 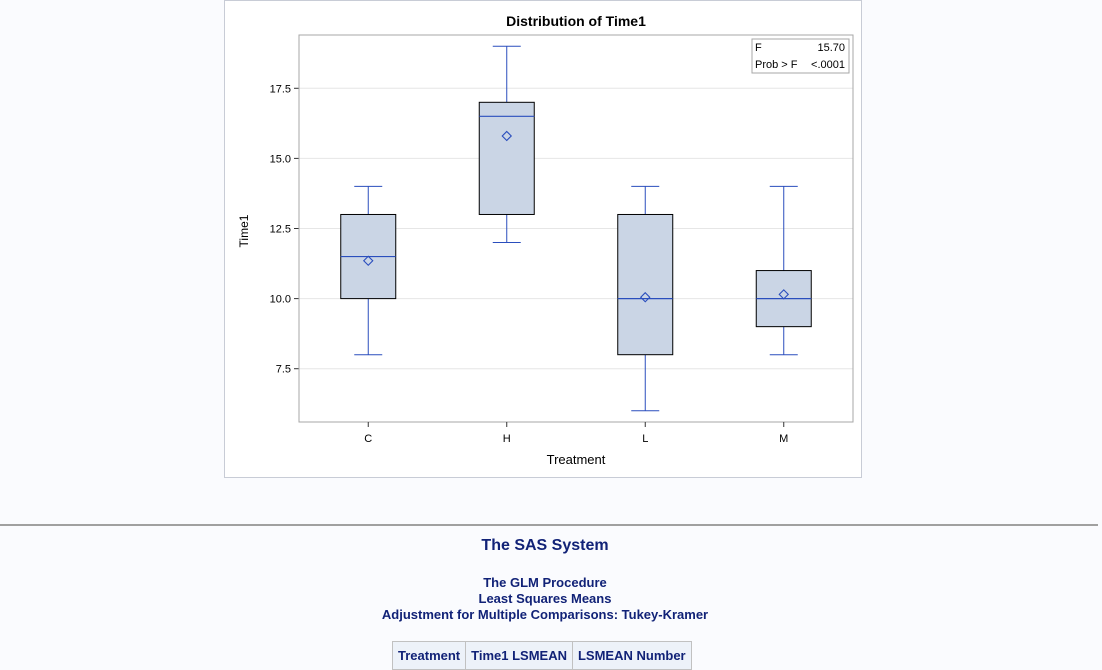 I want to click on y-tick-label: 10.0, so click(x=280, y=300).